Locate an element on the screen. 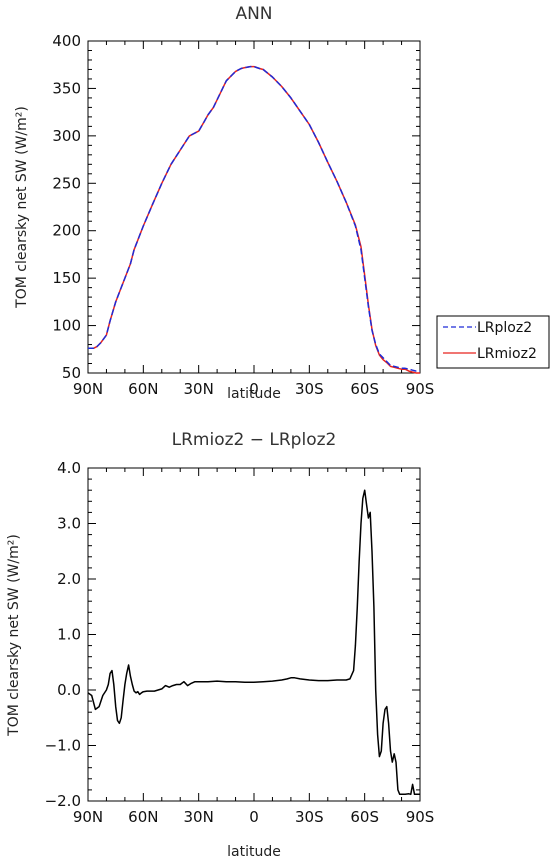 The image size is (554, 861). y-tick-label: 2.0 is located at coordinates (69, 579).